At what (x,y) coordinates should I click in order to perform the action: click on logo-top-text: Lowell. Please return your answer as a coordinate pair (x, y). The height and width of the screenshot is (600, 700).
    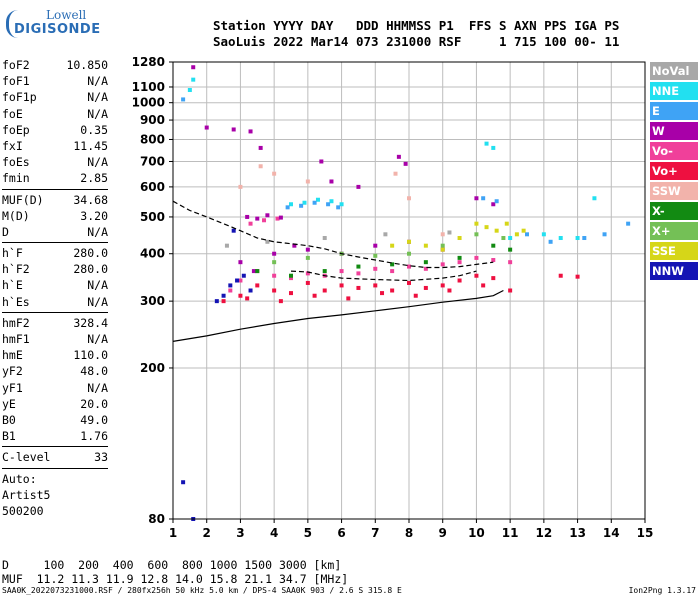
    Looking at the image, I should click on (66, 15).